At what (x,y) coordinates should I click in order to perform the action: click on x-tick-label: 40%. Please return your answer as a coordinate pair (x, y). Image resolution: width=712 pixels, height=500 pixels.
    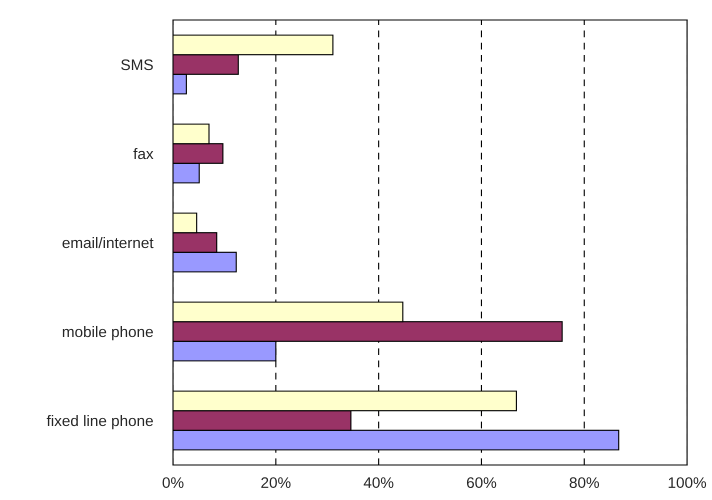
    Looking at the image, I should click on (379, 482).